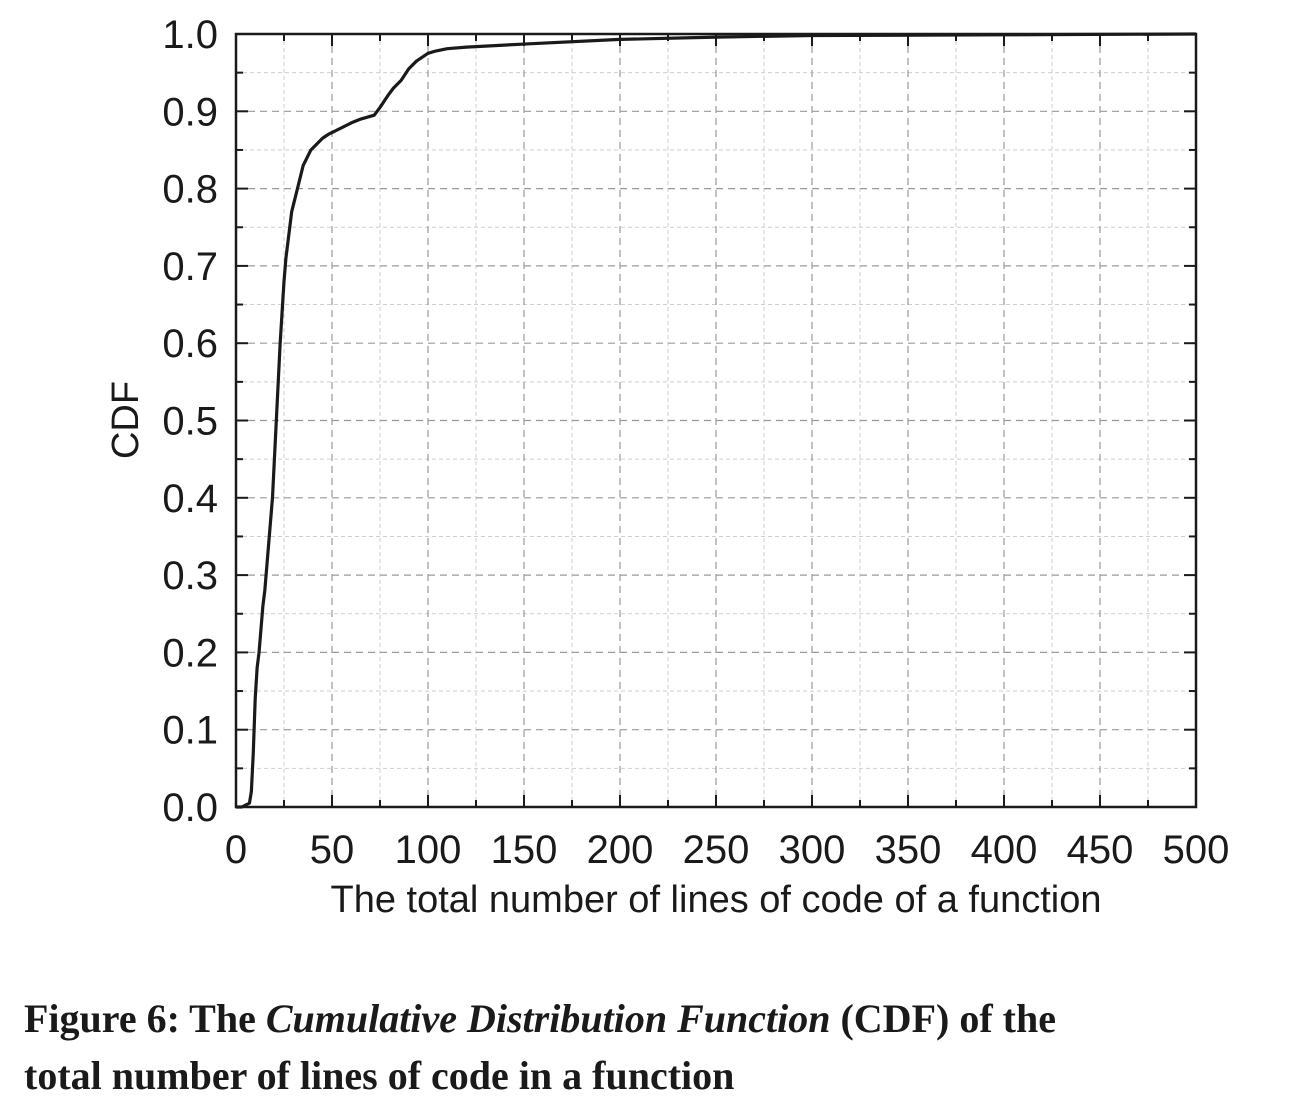 The height and width of the screenshot is (1112, 1312). I want to click on x-tick-label: 450, so click(1100, 850).